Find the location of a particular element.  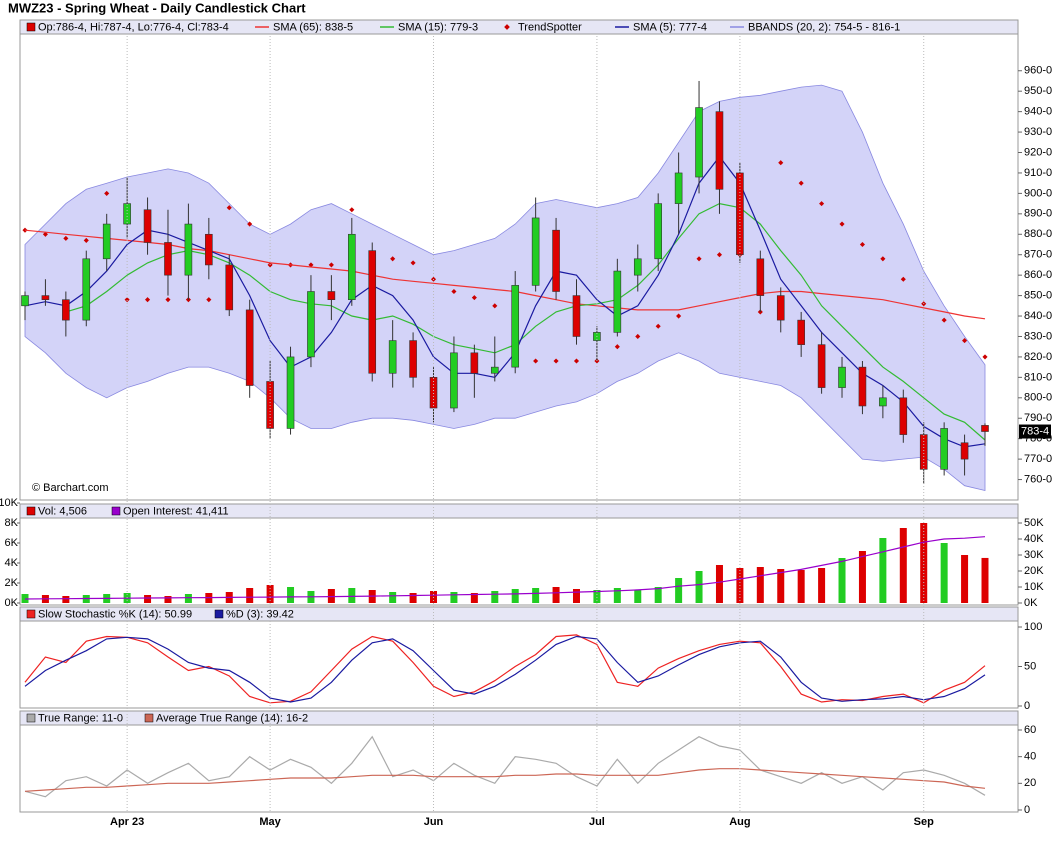

y-tick-label: 890-0 is located at coordinates (1038, 214).